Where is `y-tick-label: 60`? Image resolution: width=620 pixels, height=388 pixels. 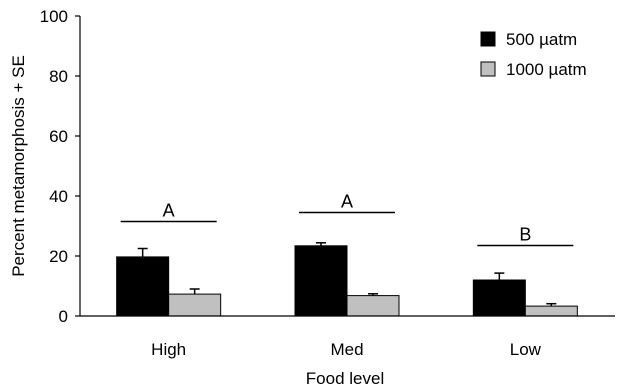
y-tick-label: 60 is located at coordinates (58, 136).